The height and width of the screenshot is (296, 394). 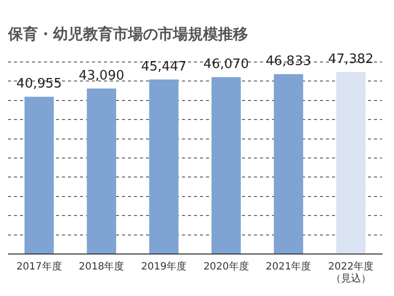 I want to click on x-tick-label: 2022年度（見込）, so click(x=351, y=272).